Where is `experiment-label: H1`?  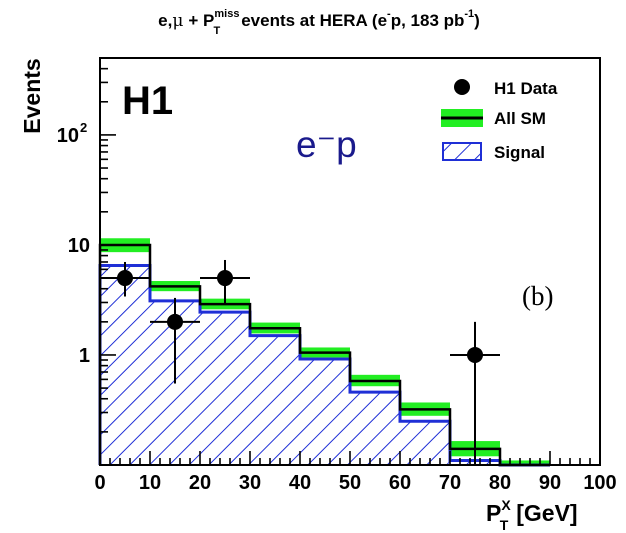 experiment-label: H1 is located at coordinates (147, 101).